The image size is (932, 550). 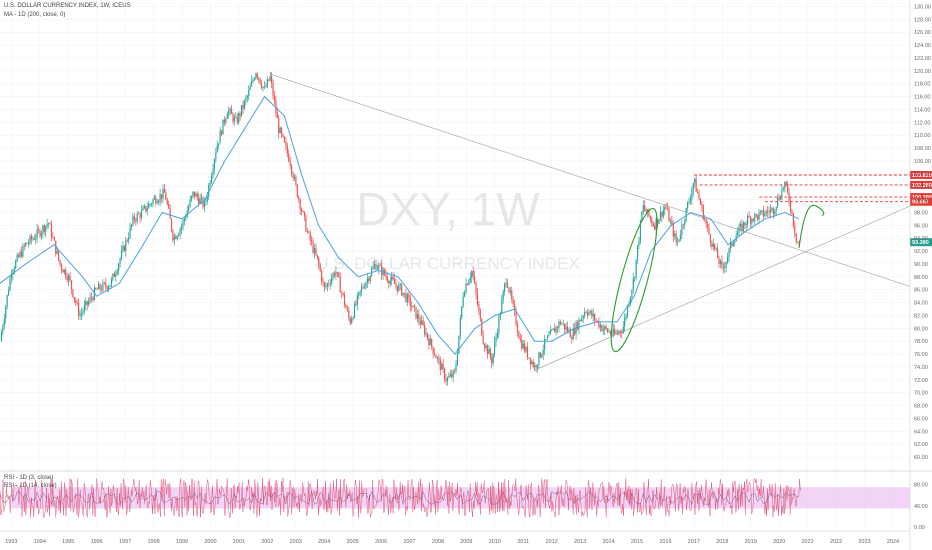 I want to click on legend-rsi: RSI - 1D (3, close), so click(x=29, y=478).